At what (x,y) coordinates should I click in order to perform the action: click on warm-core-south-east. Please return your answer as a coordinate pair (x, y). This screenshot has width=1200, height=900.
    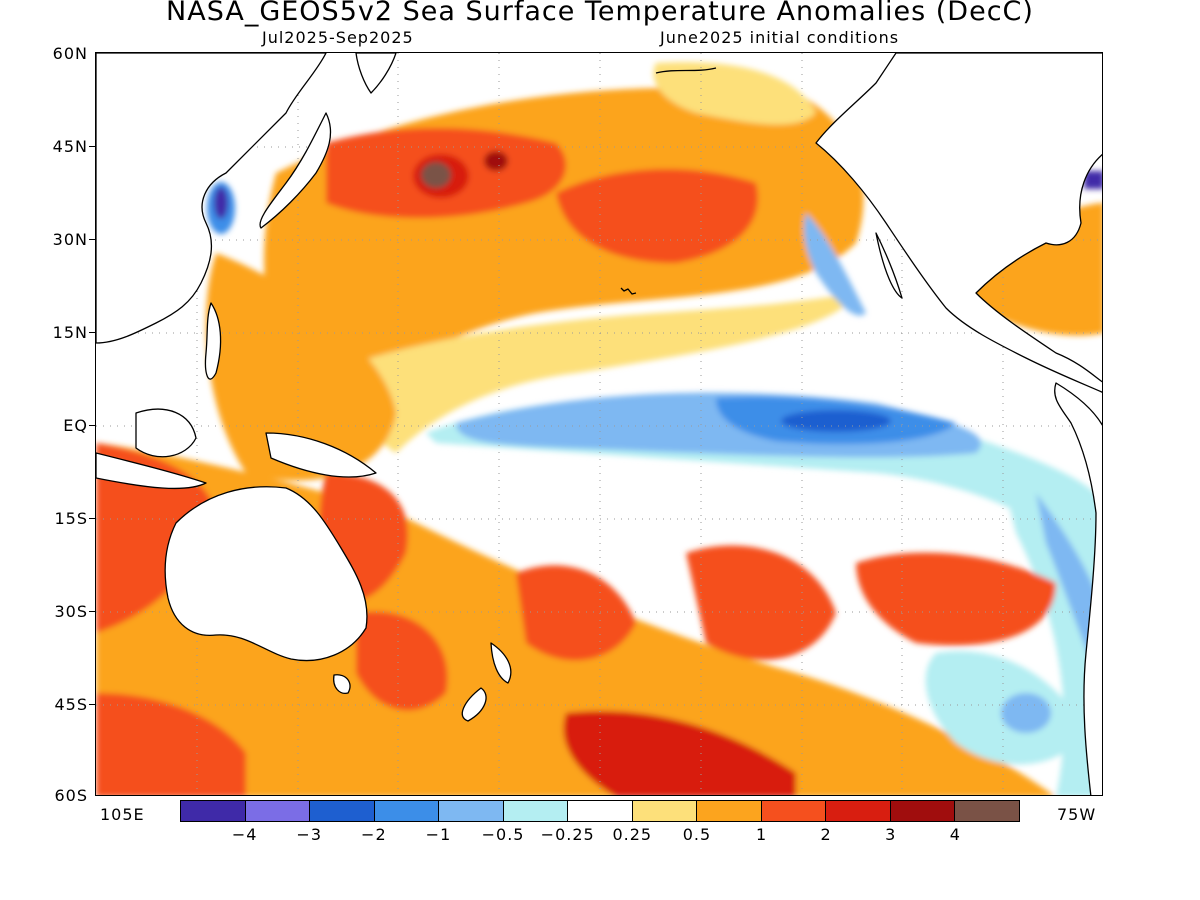
    Looking at the image, I should click on (761, 602).